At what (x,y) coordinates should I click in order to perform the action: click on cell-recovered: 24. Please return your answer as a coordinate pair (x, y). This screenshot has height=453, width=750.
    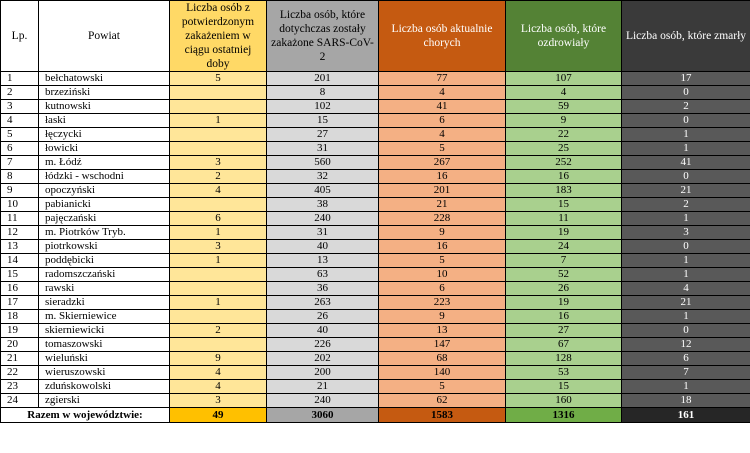
    Looking at the image, I should click on (563, 246).